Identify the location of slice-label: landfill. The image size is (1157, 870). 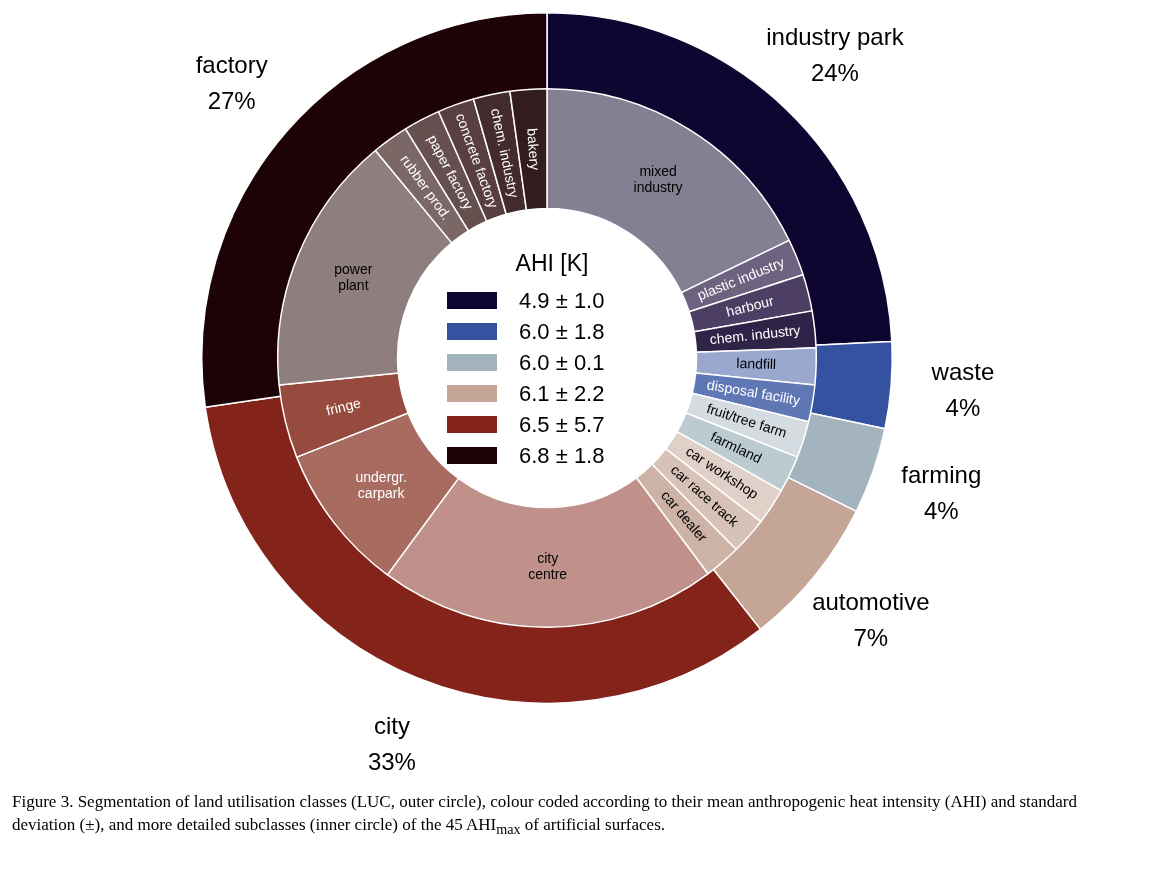
(756, 363).